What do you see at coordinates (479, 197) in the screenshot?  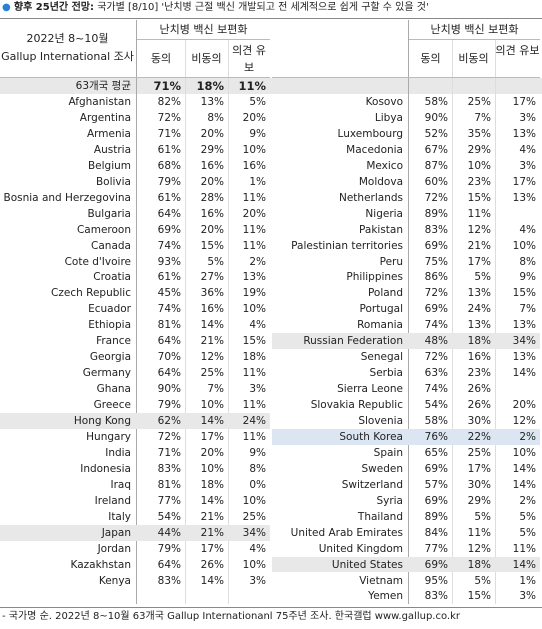 I see `value-cell: 15%` at bounding box center [479, 197].